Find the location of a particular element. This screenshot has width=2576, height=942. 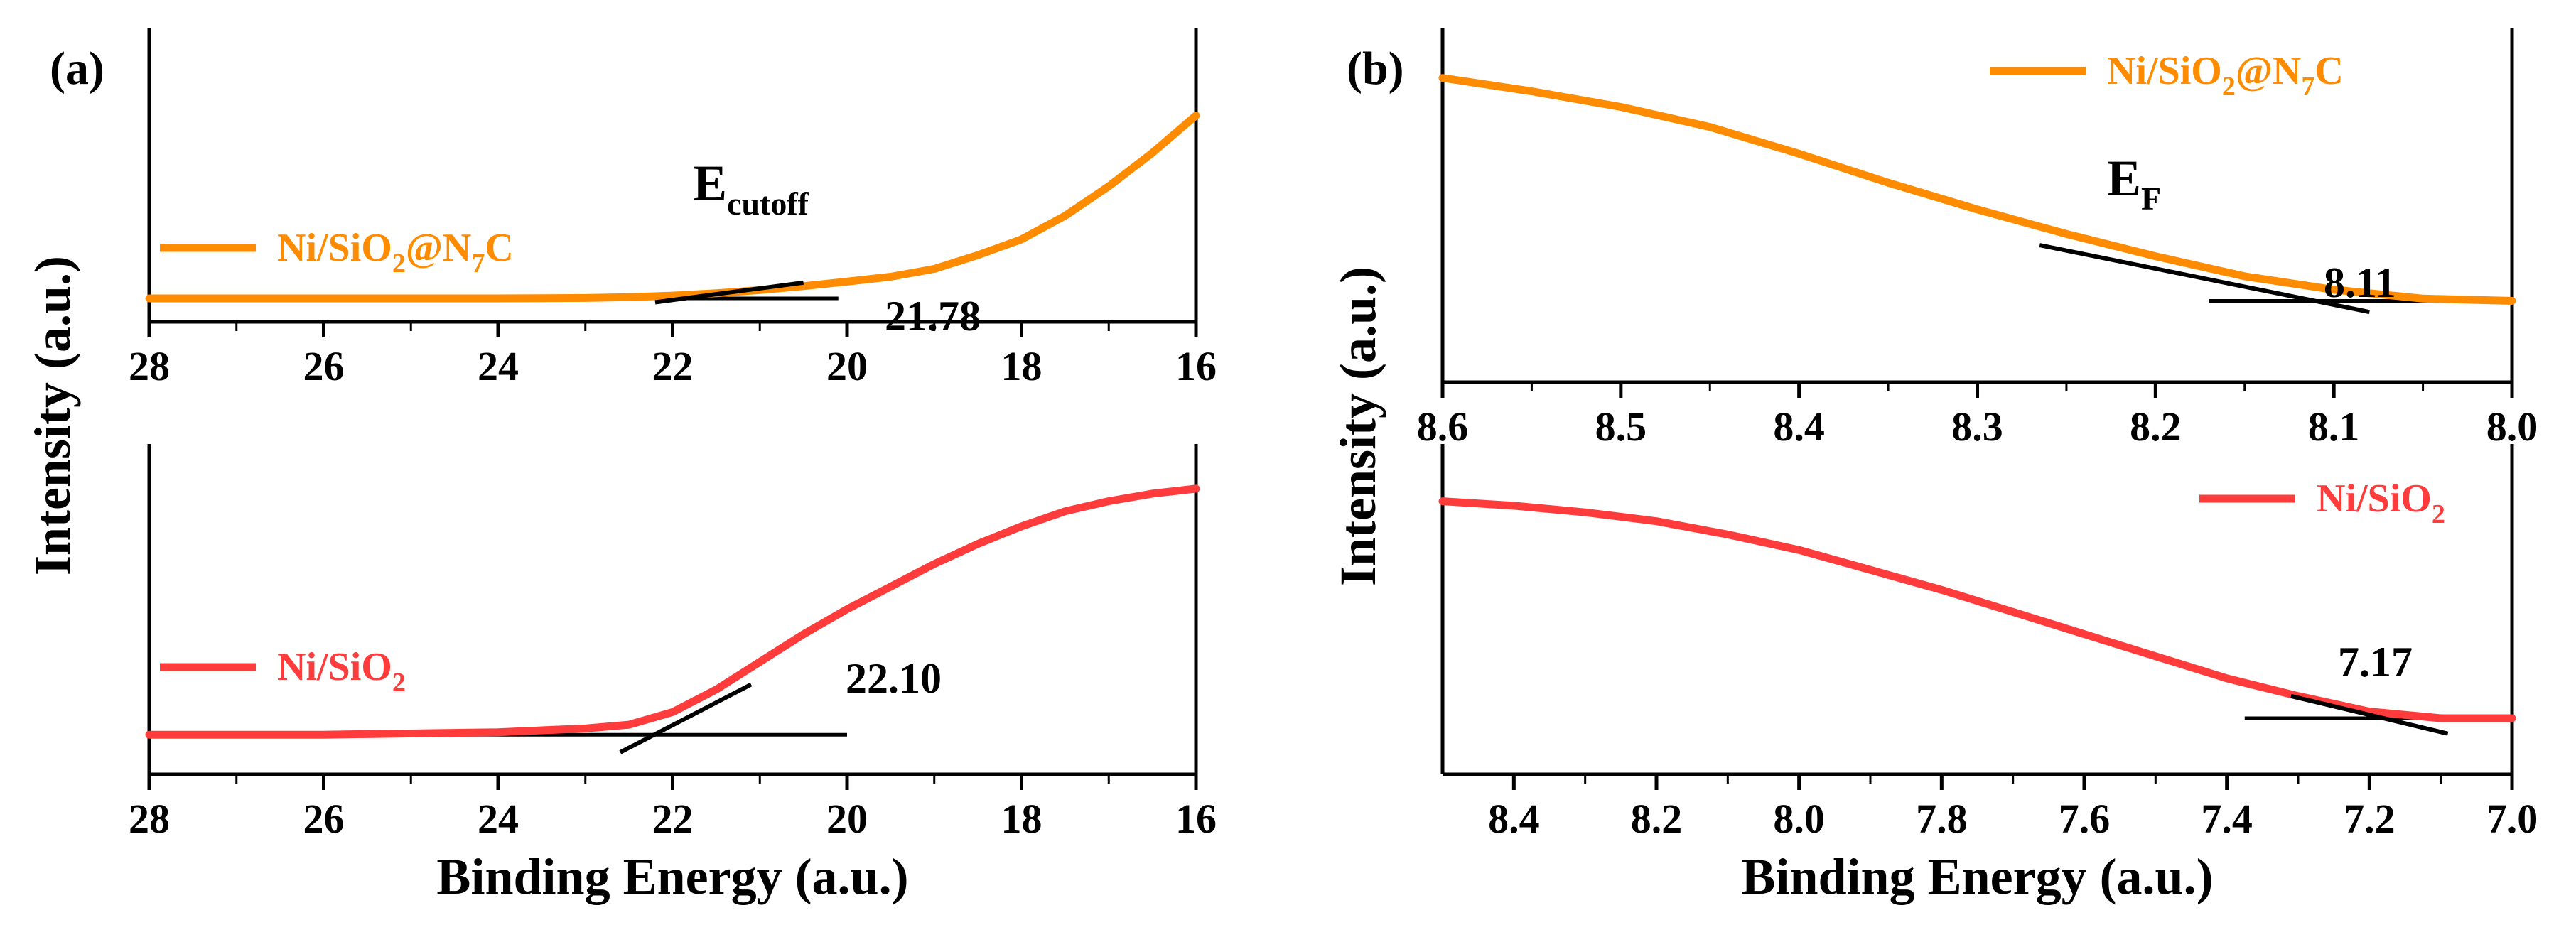

annotation-sub: cutoff is located at coordinates (768, 203).